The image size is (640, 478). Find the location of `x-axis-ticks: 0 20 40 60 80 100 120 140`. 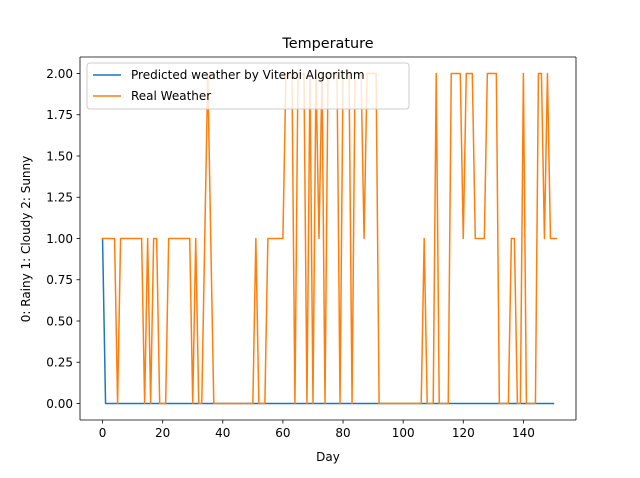

x-axis-ticks: 0 20 40 60 80 100 120 140 is located at coordinates (317, 430).